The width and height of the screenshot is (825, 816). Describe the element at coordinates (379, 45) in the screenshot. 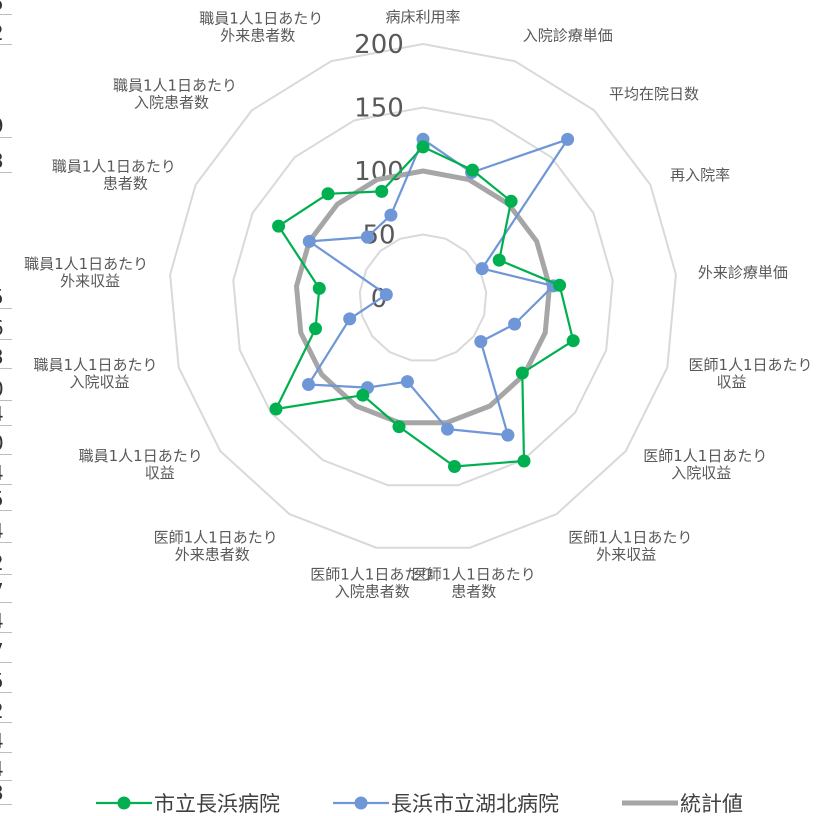

I see `tick-label: 200` at that location.